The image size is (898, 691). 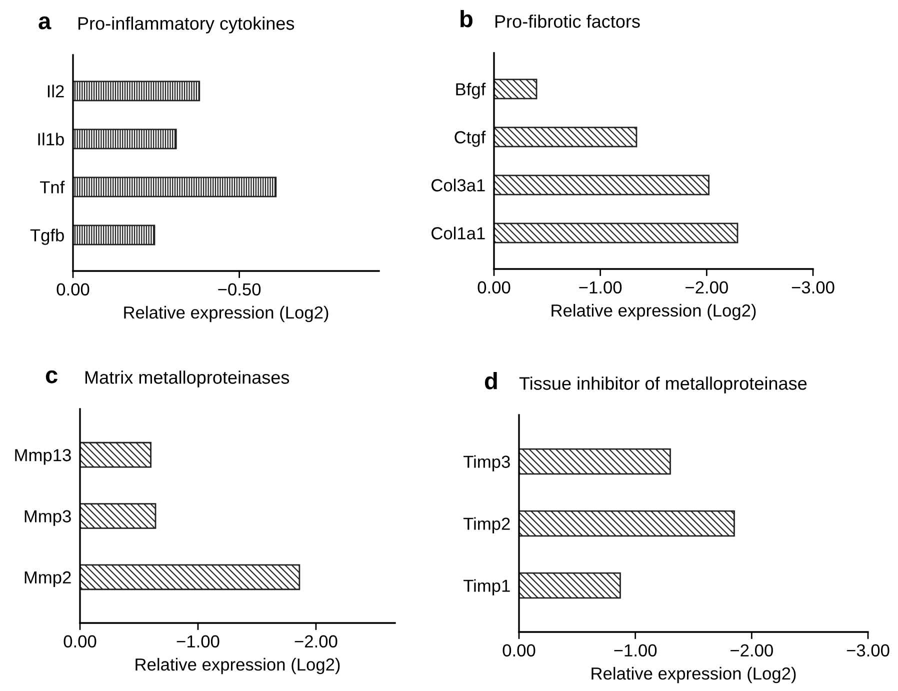 What do you see at coordinates (567, 21) in the screenshot?
I see `chart-title: Pro-fibrotic factors` at bounding box center [567, 21].